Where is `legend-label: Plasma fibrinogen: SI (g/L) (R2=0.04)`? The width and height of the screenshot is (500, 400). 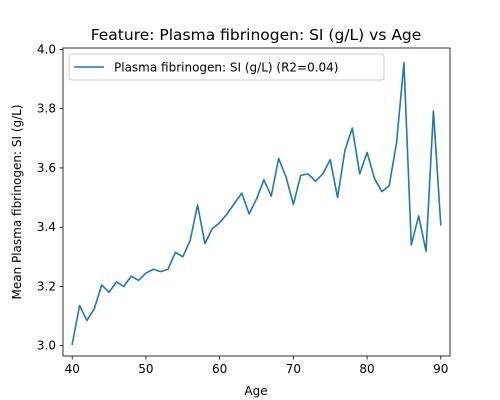
legend-label: Plasma fibrinogen: SI (g/L) (R2=0.04) is located at coordinates (226, 68).